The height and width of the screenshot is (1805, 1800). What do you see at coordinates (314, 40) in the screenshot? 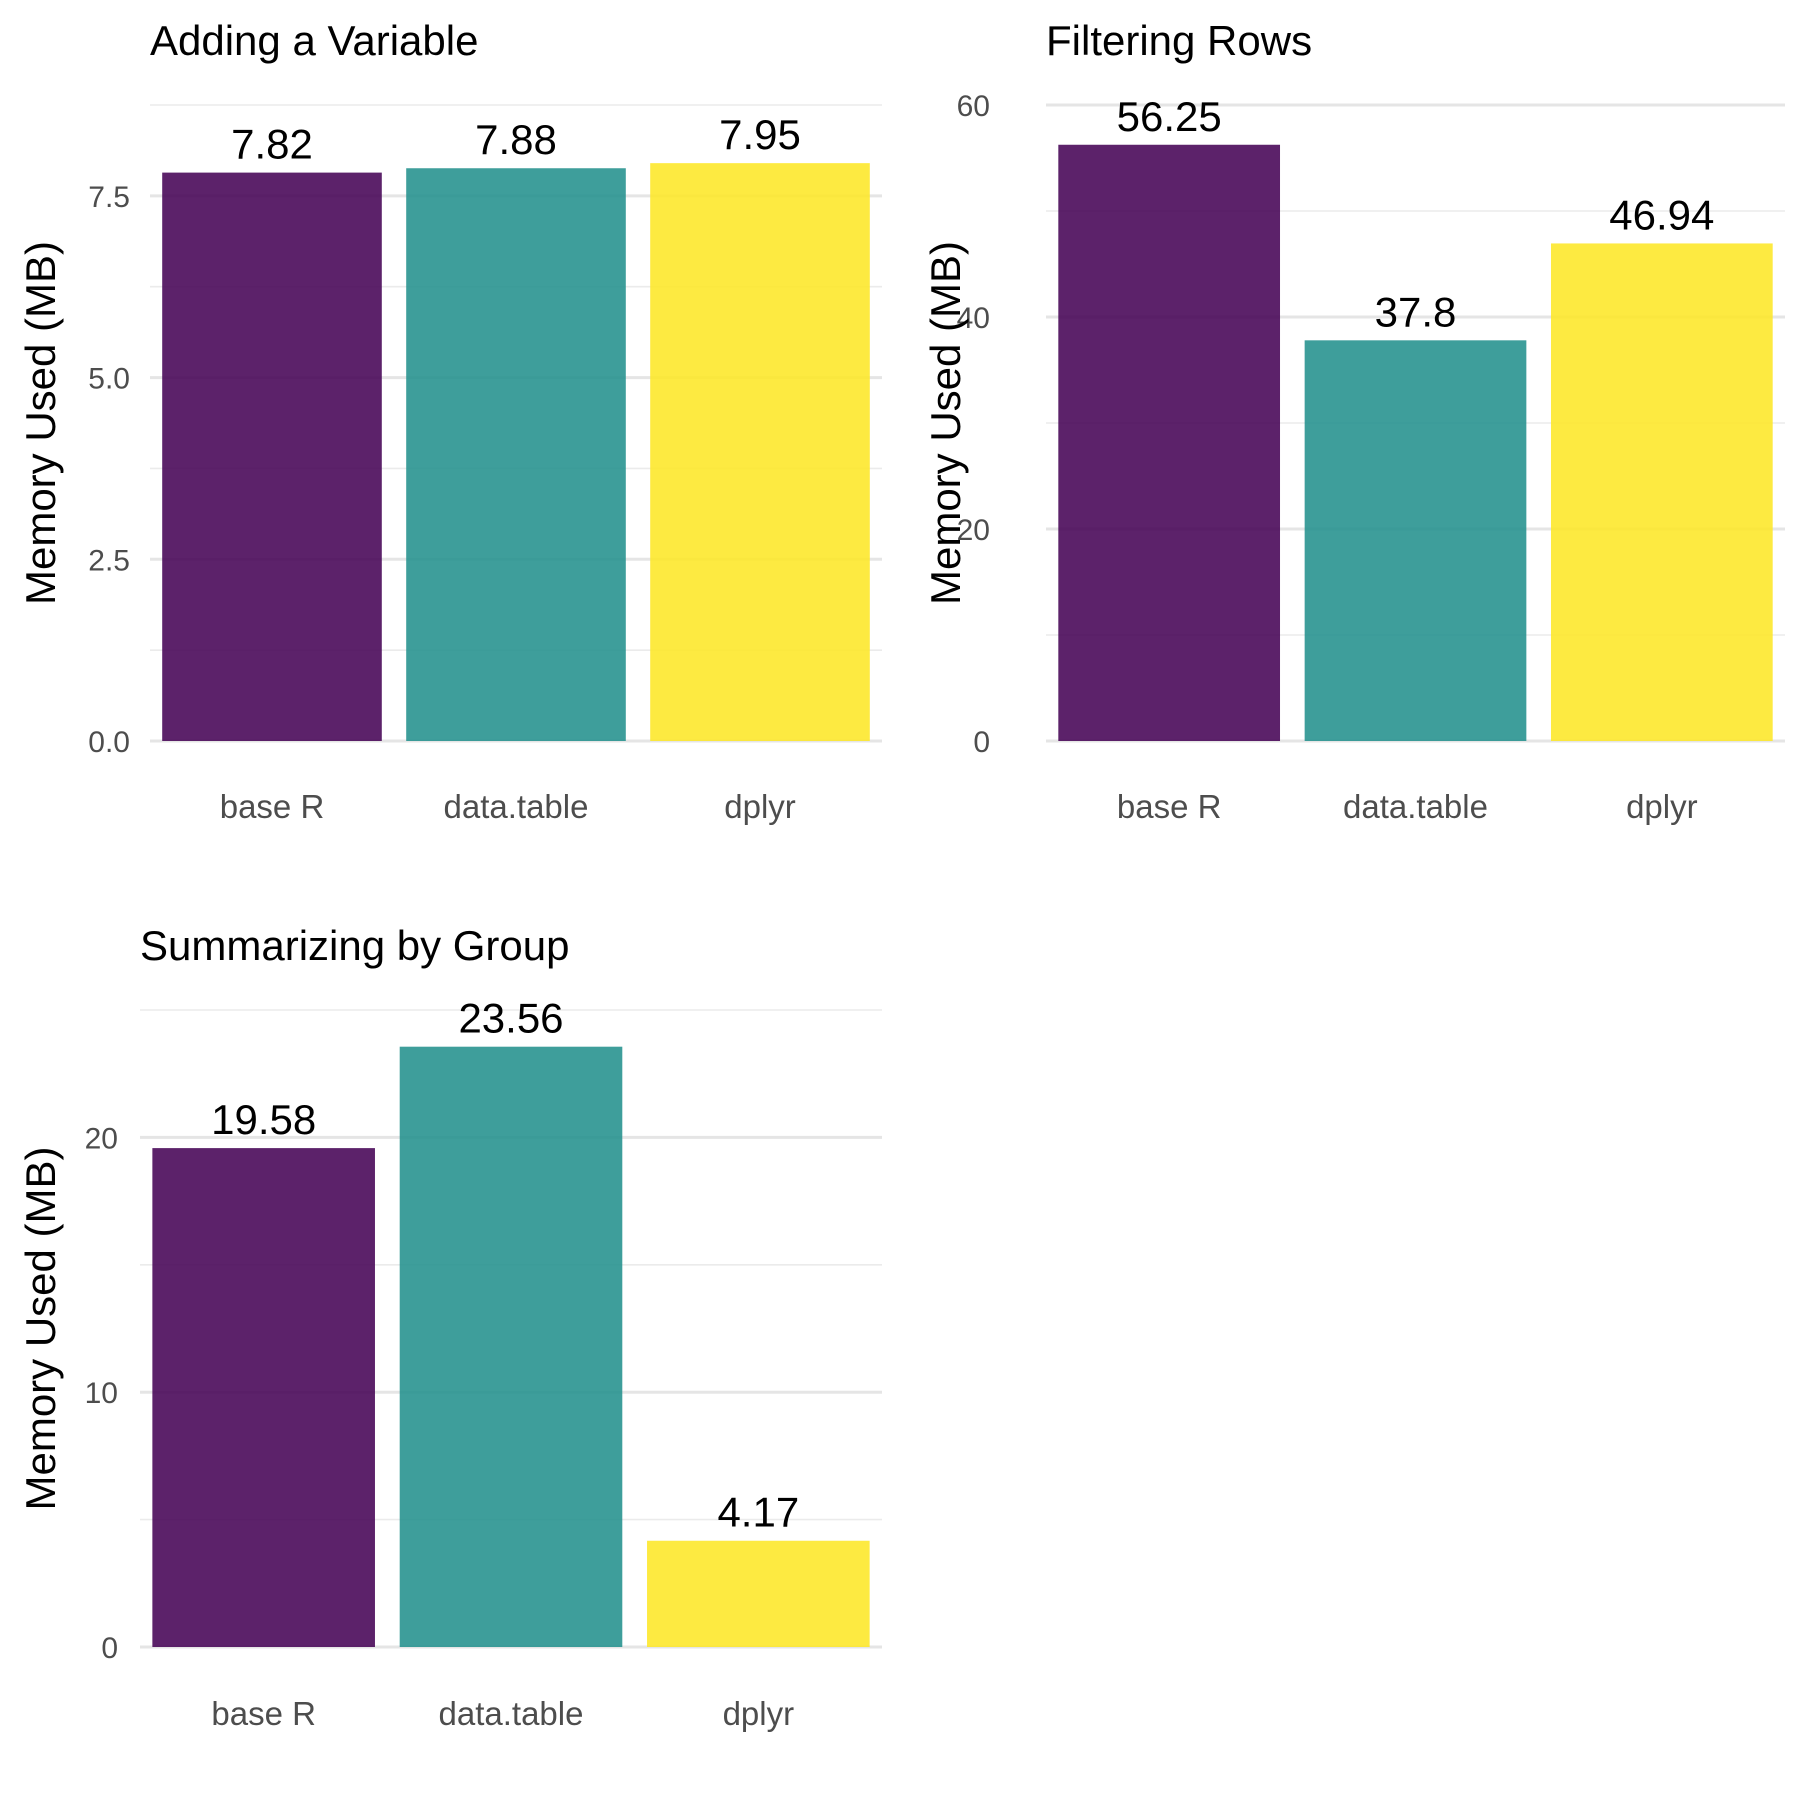
I see `chart-title: Adding a Variable` at bounding box center [314, 40].